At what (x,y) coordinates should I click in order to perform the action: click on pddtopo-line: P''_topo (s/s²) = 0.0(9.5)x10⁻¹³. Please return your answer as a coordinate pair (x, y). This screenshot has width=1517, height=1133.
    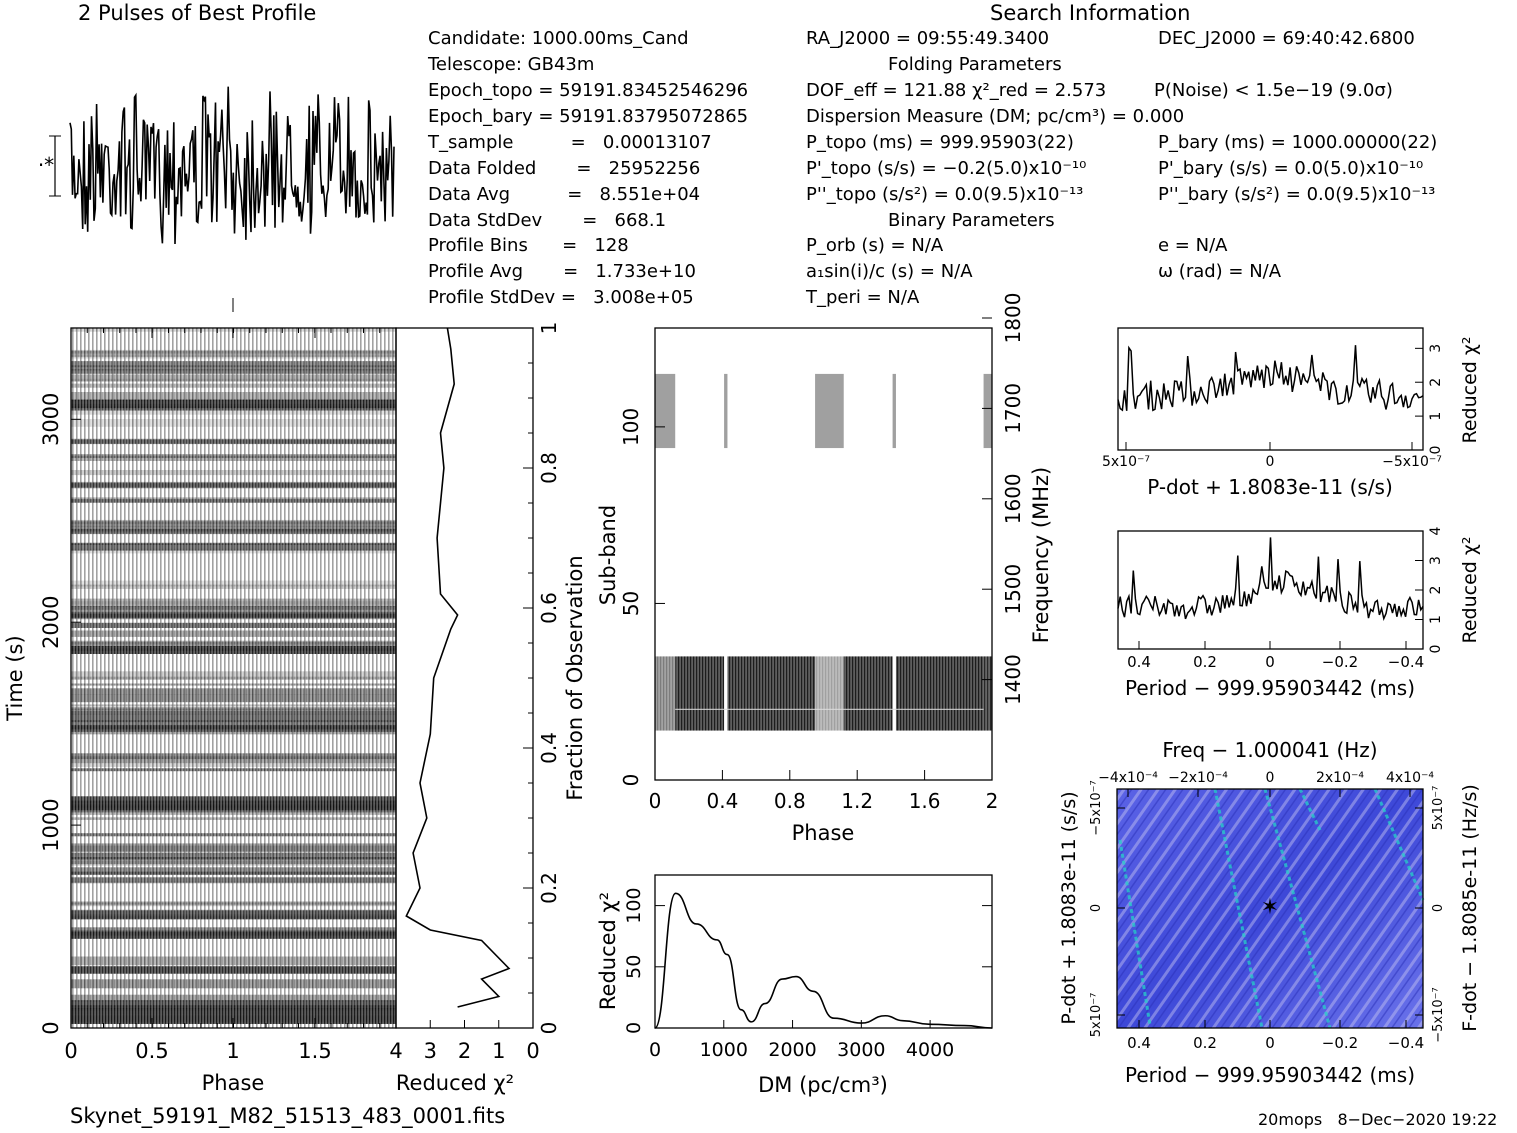
    Looking at the image, I should click on (945, 194).